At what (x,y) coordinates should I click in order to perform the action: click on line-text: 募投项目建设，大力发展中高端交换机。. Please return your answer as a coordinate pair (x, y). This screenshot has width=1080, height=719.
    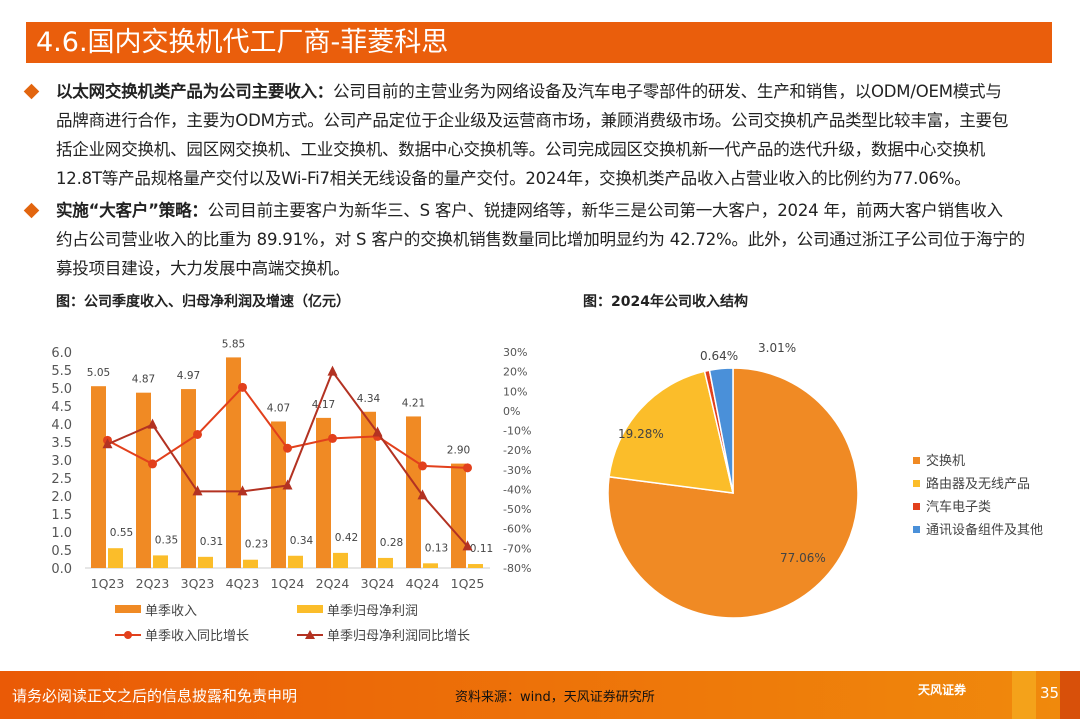
    Looking at the image, I should click on (203, 268).